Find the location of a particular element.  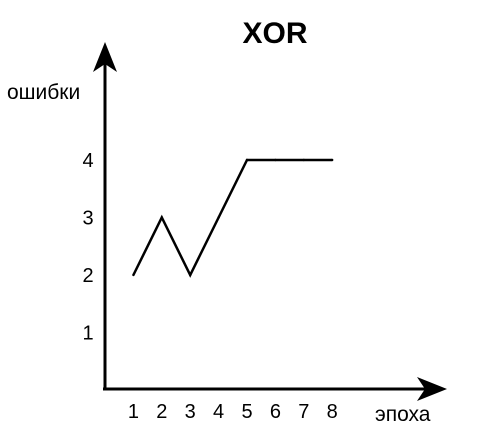

y-axis-arrowhead is located at coordinates (105, 57).